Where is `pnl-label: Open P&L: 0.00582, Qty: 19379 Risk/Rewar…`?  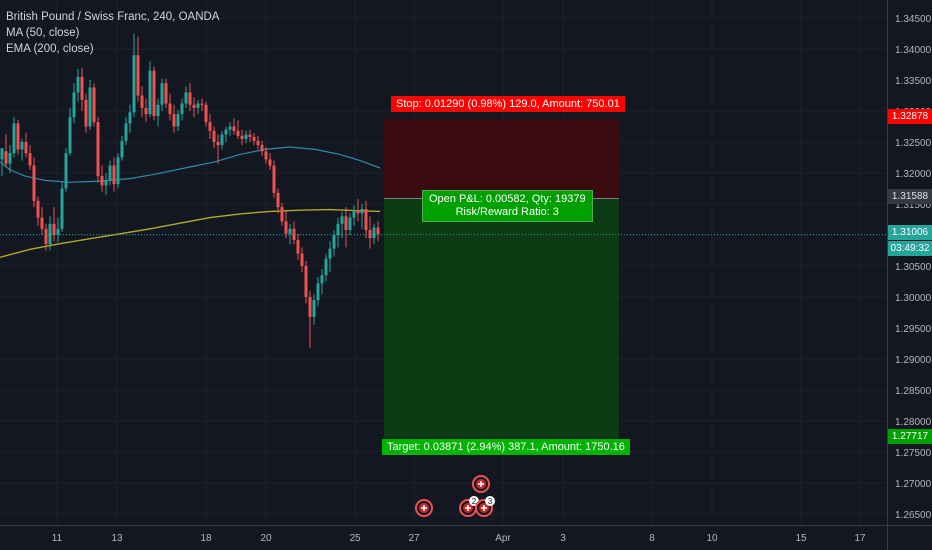 pnl-label: Open P&L: 0.00582, Qty: 19379 Risk/Rewar… is located at coordinates (507, 206).